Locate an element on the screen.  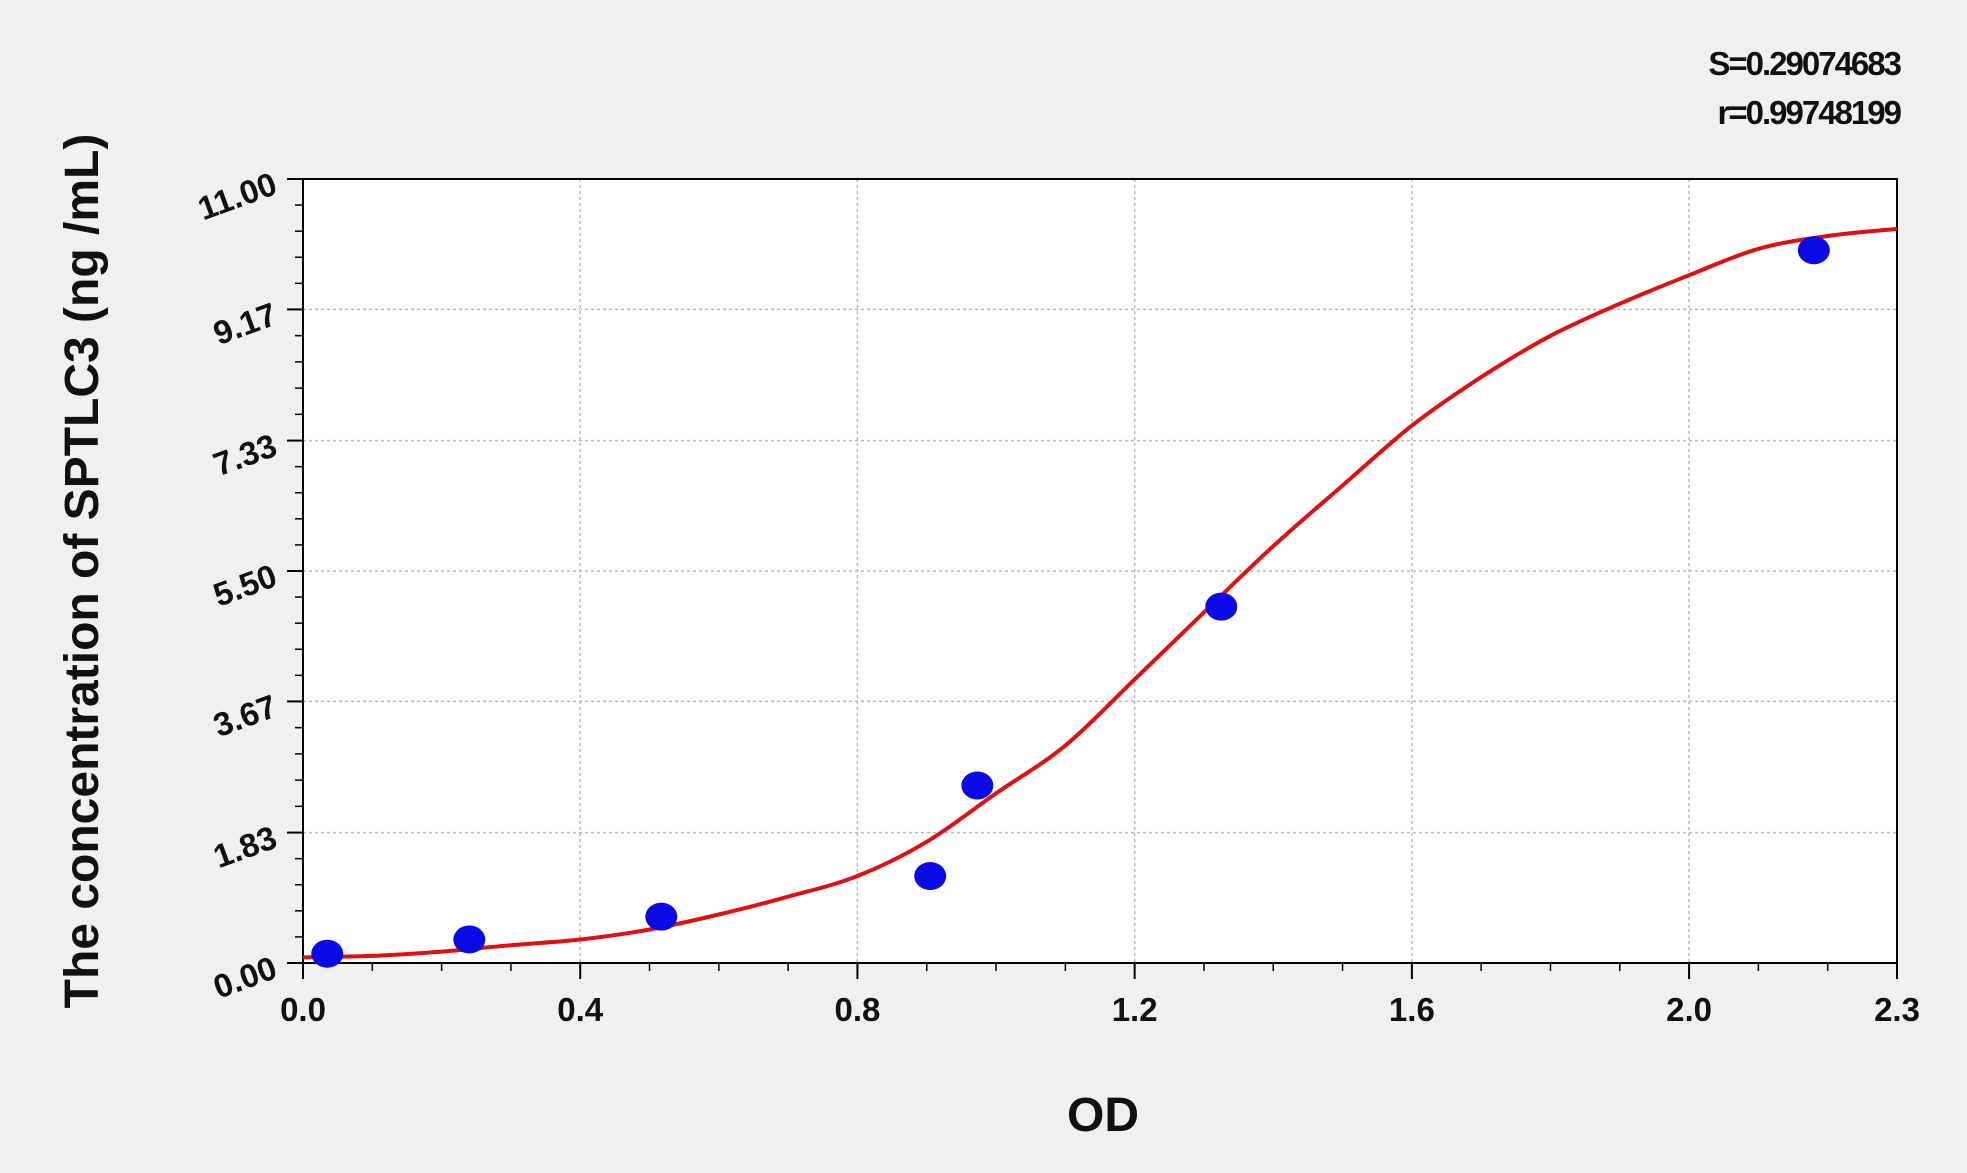
x-axis-title: OD is located at coordinates (1103, 1115).